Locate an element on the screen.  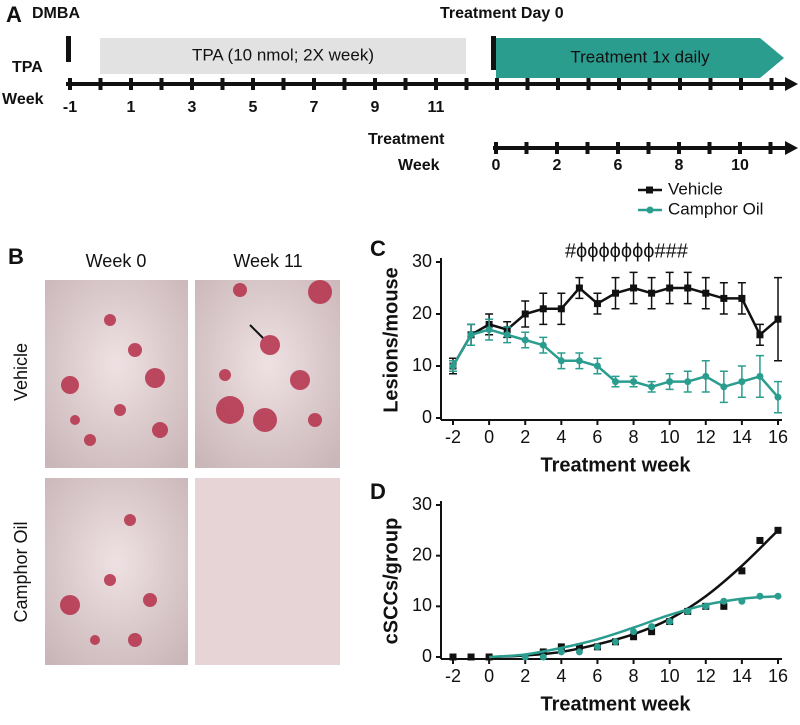
y-tick-label: 30 is located at coordinates (422, 261).